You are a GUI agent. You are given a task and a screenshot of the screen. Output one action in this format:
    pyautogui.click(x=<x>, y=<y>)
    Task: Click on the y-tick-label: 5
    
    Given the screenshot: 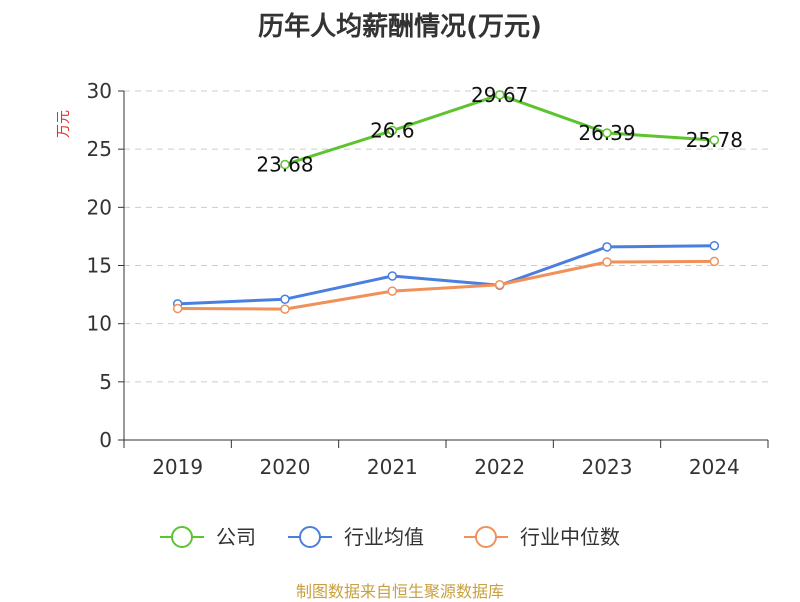 What is the action you would take?
    pyautogui.click(x=105, y=382)
    